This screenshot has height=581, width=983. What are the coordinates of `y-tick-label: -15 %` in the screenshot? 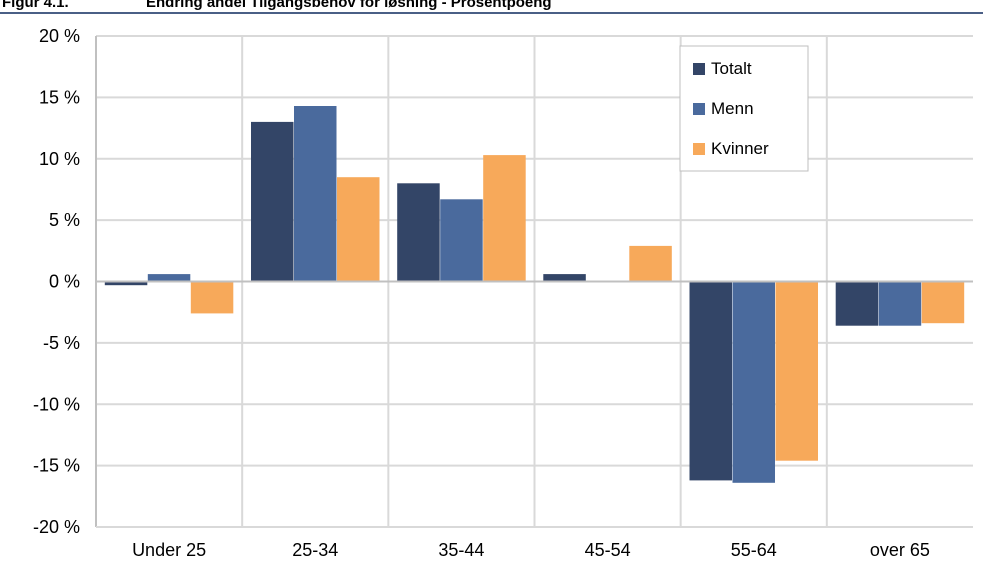 It's located at (56, 466).